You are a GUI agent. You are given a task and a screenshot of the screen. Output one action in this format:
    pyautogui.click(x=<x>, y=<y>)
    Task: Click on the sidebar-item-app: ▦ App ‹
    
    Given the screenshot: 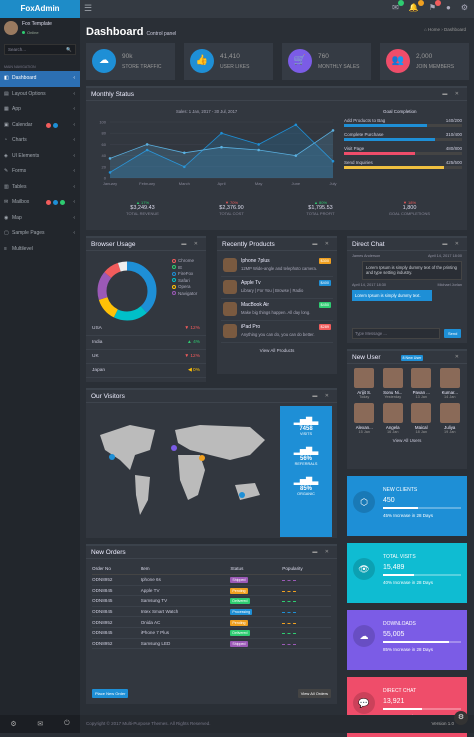 What is the action you would take?
    pyautogui.click(x=40, y=110)
    